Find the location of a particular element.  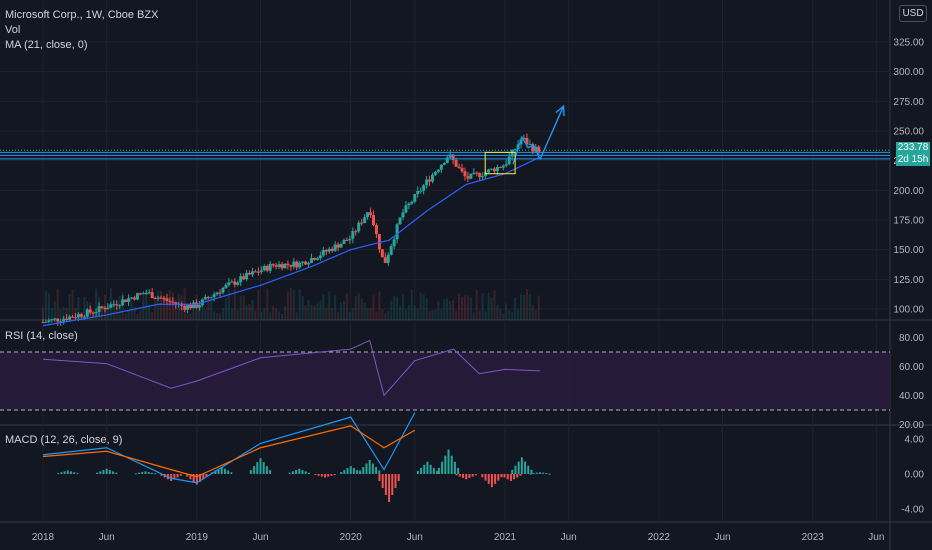

price-tick-label: 250.00 is located at coordinates (908, 132).